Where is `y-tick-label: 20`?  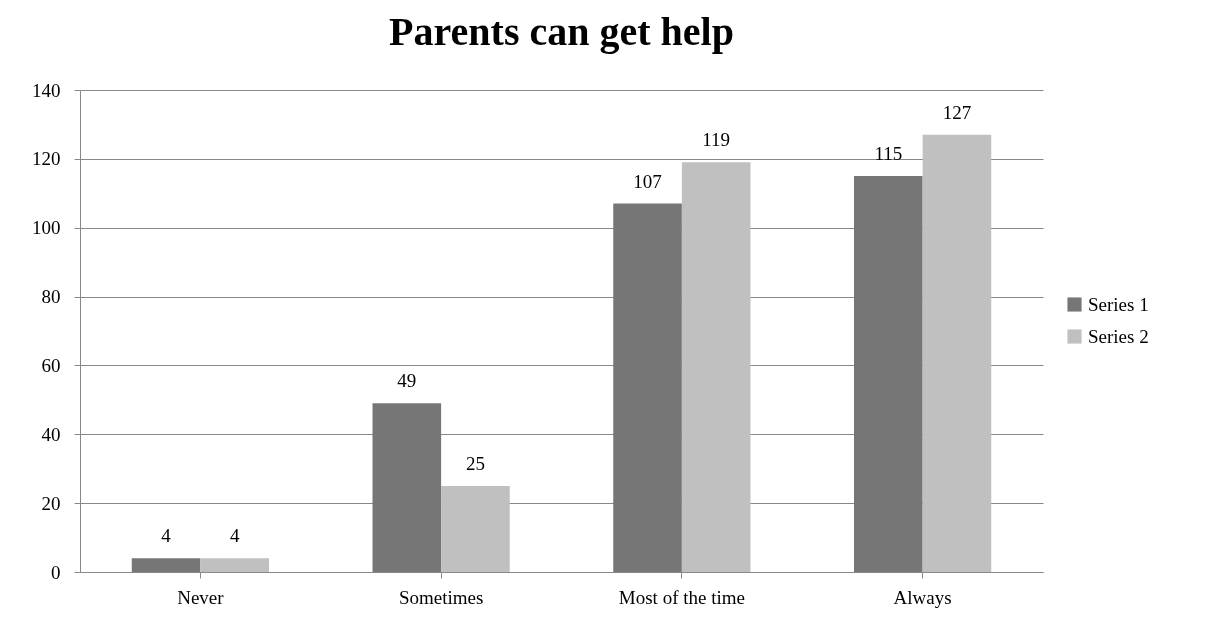 y-tick-label: 20 is located at coordinates (51, 503).